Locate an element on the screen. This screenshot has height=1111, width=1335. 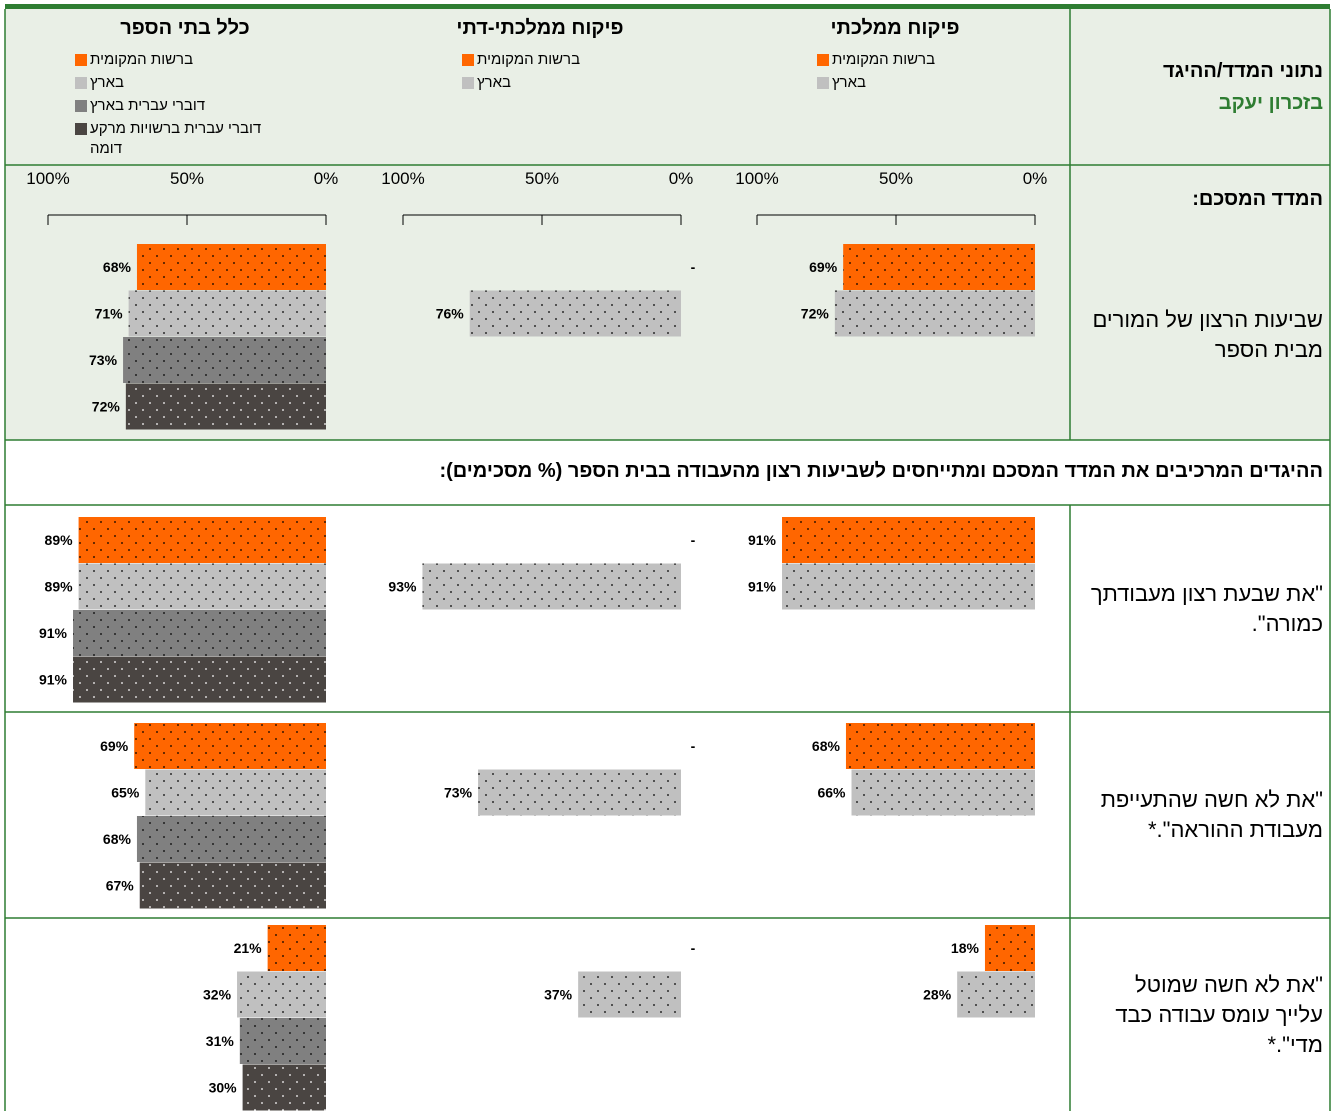
top-border is located at coordinates (667, 6).